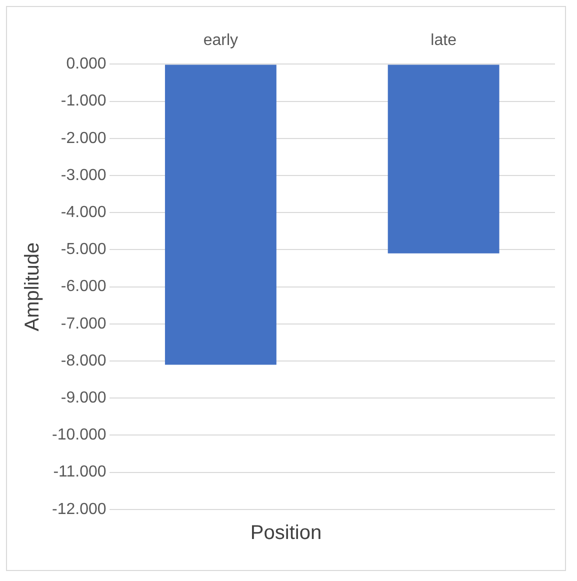 The height and width of the screenshot is (581, 577). Describe the element at coordinates (83, 213) in the screenshot. I see `y-tick-label: -4.000` at that location.